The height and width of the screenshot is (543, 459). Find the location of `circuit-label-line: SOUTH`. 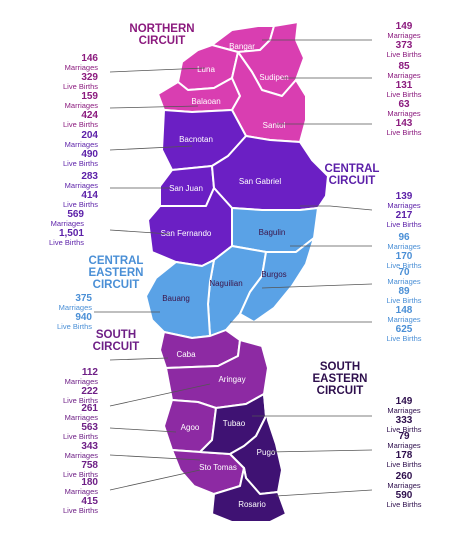

circuit-label-line: SOUTH is located at coordinates (340, 367).